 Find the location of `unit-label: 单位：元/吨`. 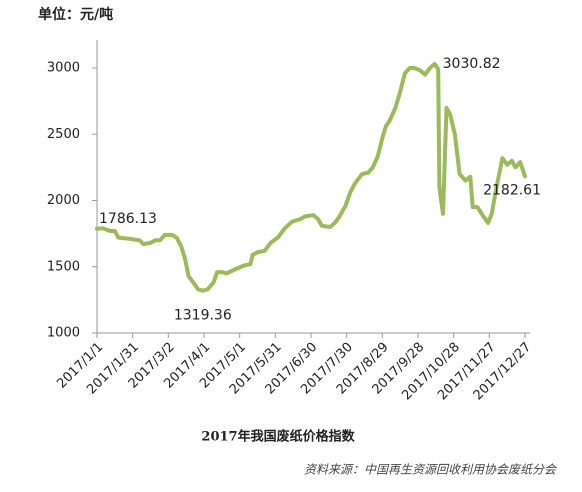

unit-label: 单位：元/吨 is located at coordinates (75, 14).